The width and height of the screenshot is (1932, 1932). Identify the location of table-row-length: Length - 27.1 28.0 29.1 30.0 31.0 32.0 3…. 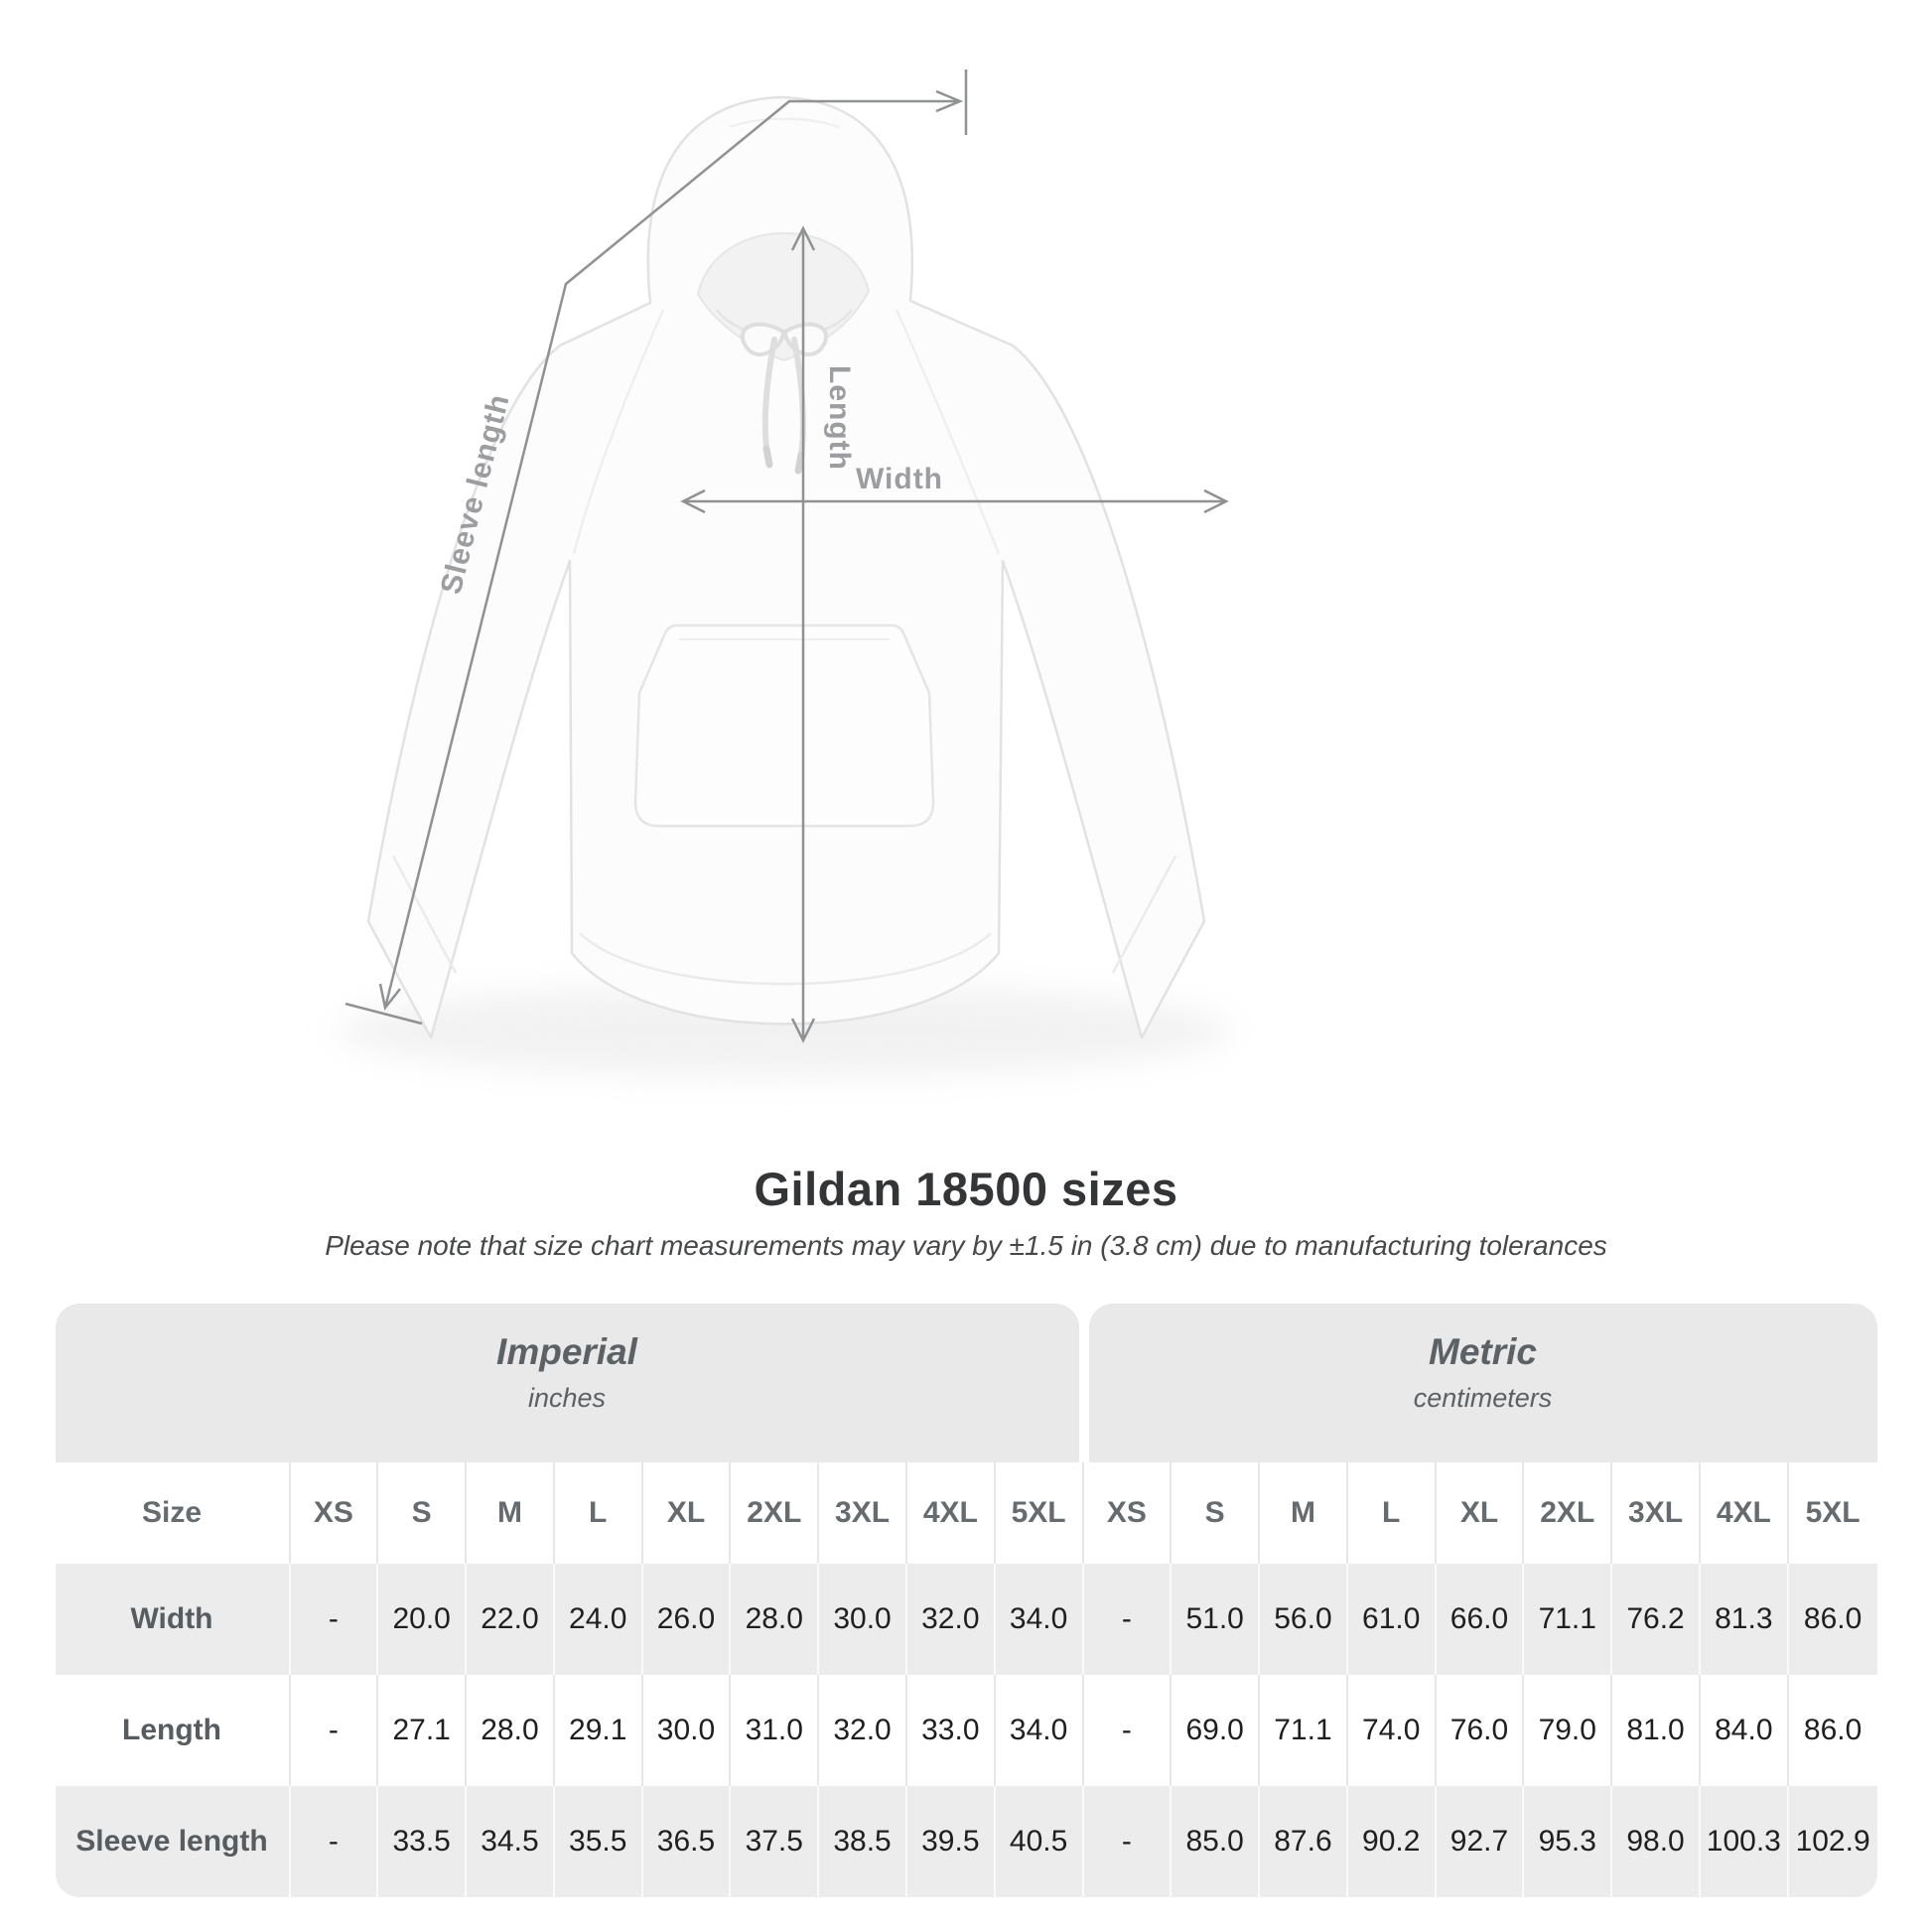
(966, 1730).